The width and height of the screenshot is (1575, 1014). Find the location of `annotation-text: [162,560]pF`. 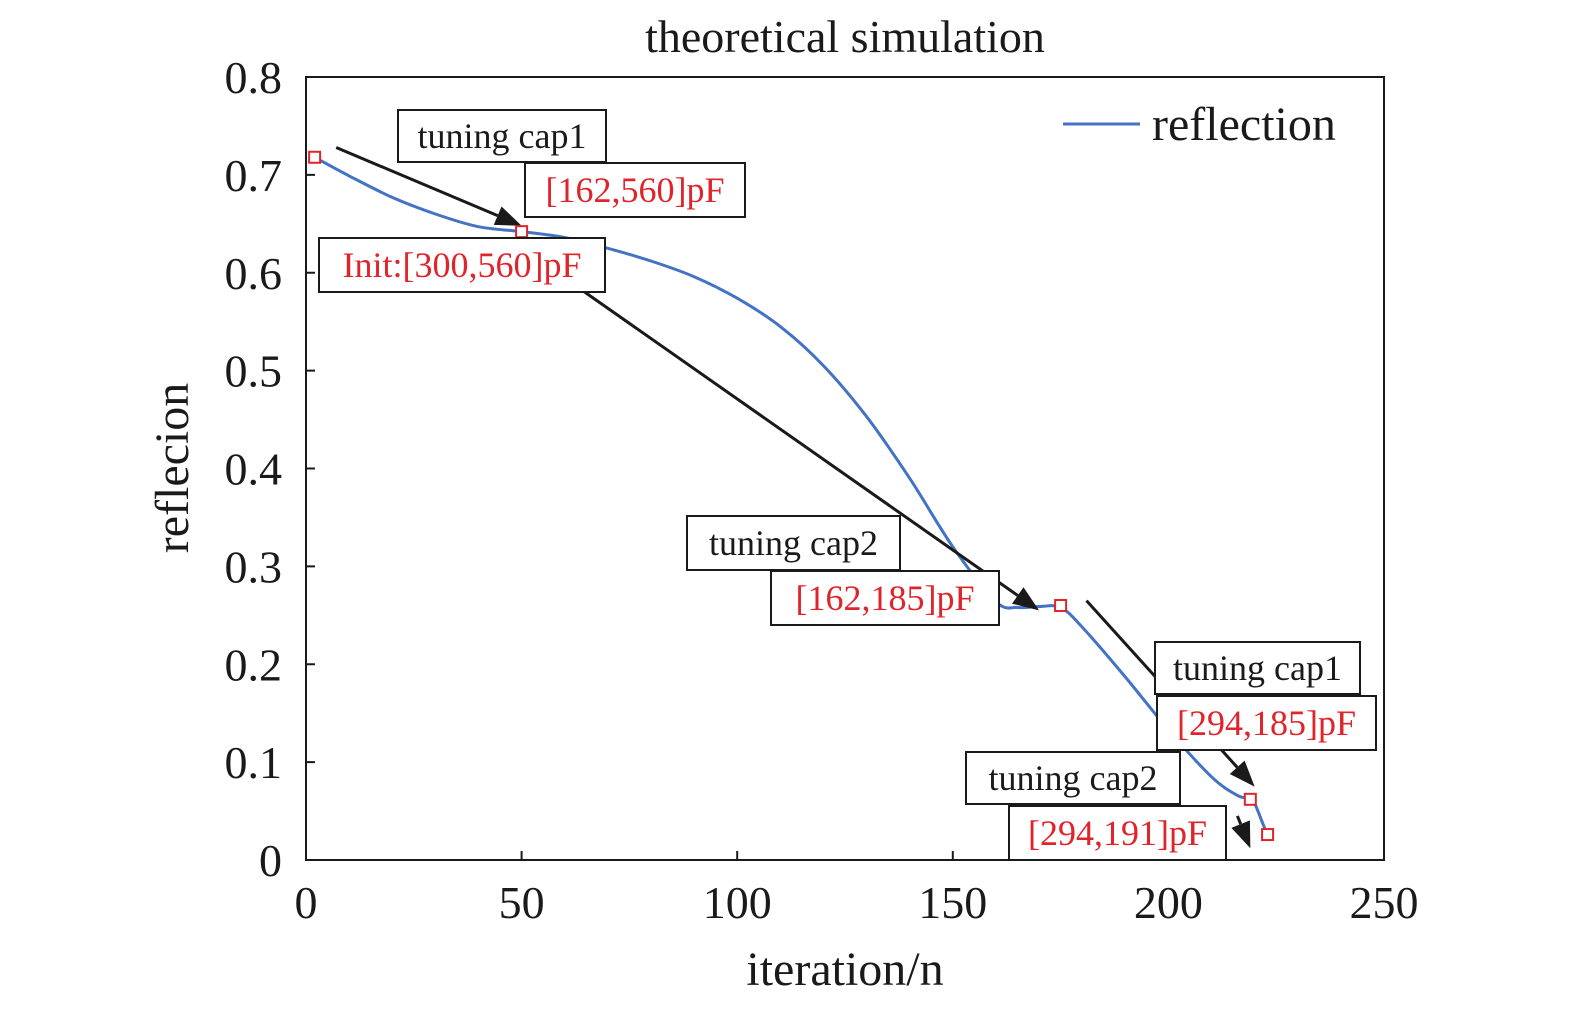

annotation-text: [162,560]pF is located at coordinates (635, 190).